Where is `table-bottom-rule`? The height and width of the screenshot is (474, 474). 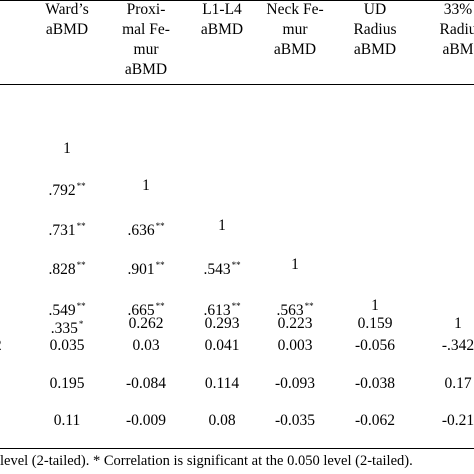
table-bottom-rule is located at coordinates (237, 448).